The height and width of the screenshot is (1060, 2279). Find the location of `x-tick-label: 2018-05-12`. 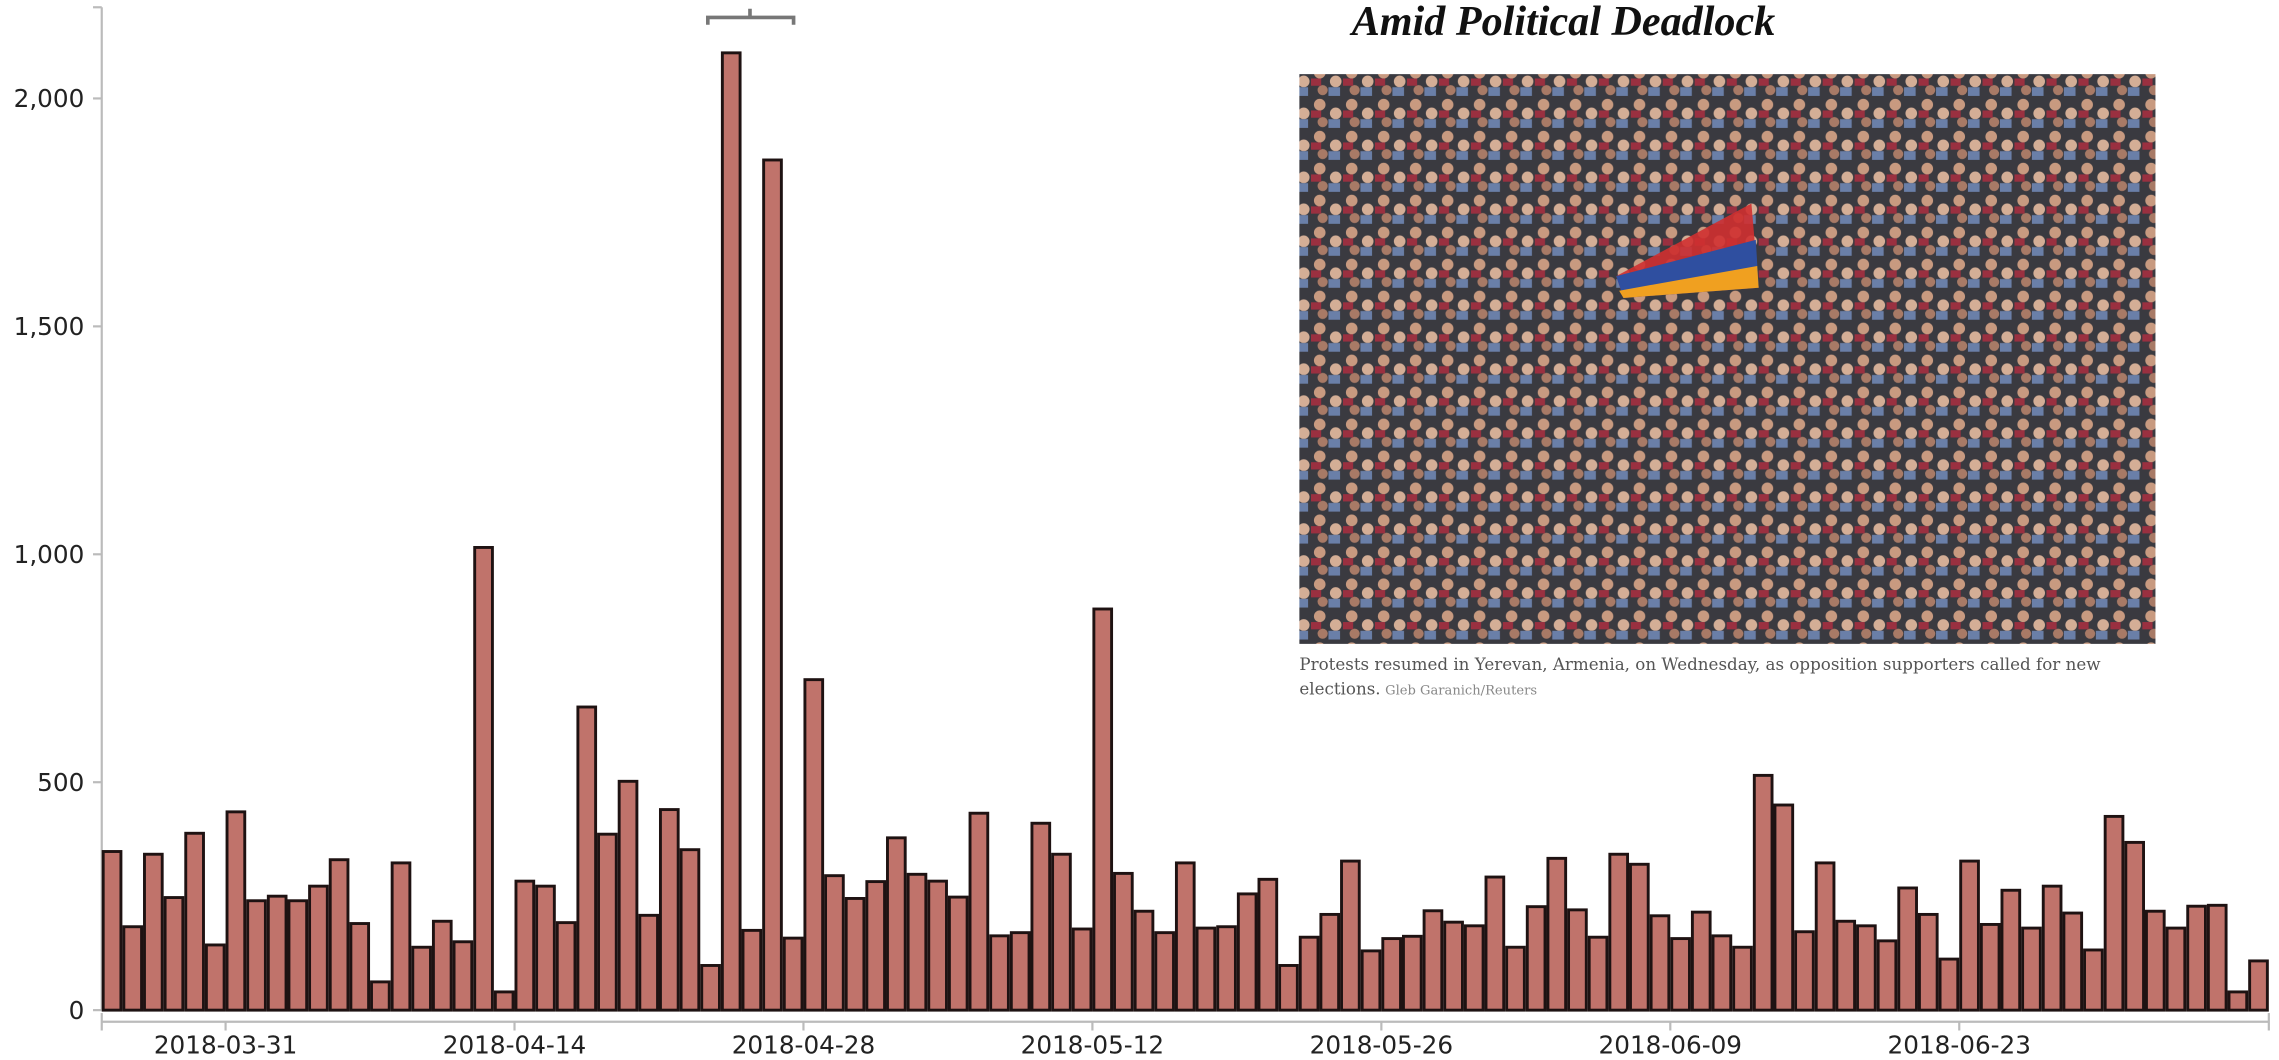

x-tick-label: 2018-05-12 is located at coordinates (1092, 1045).